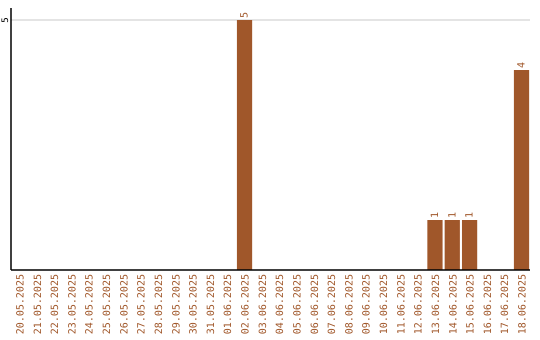 The width and height of the screenshot is (540, 340). Describe the element at coordinates (90, 304) in the screenshot. I see `x-tick-label: 24.05.2025` at that location.